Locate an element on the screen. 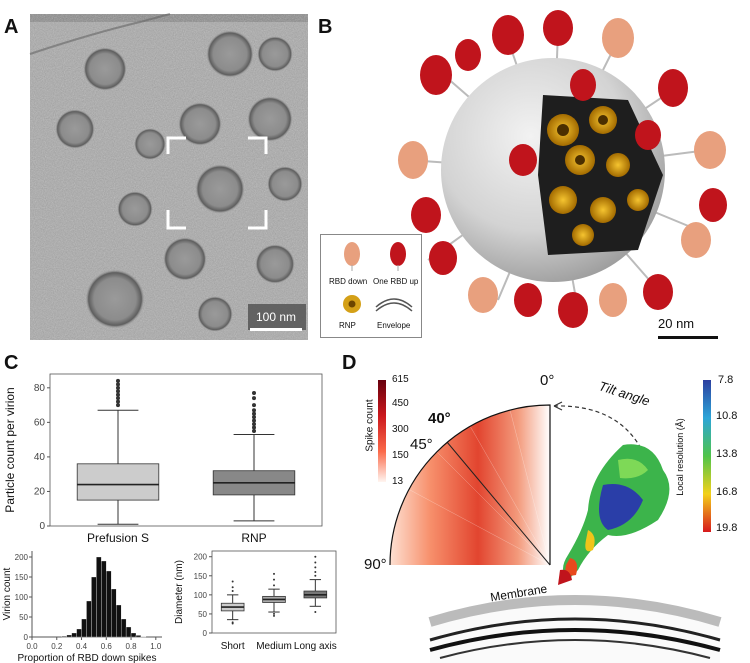 Image resolution: width=750 pixels, height=663 pixels. x-tick-label: 0.8 is located at coordinates (131, 646).